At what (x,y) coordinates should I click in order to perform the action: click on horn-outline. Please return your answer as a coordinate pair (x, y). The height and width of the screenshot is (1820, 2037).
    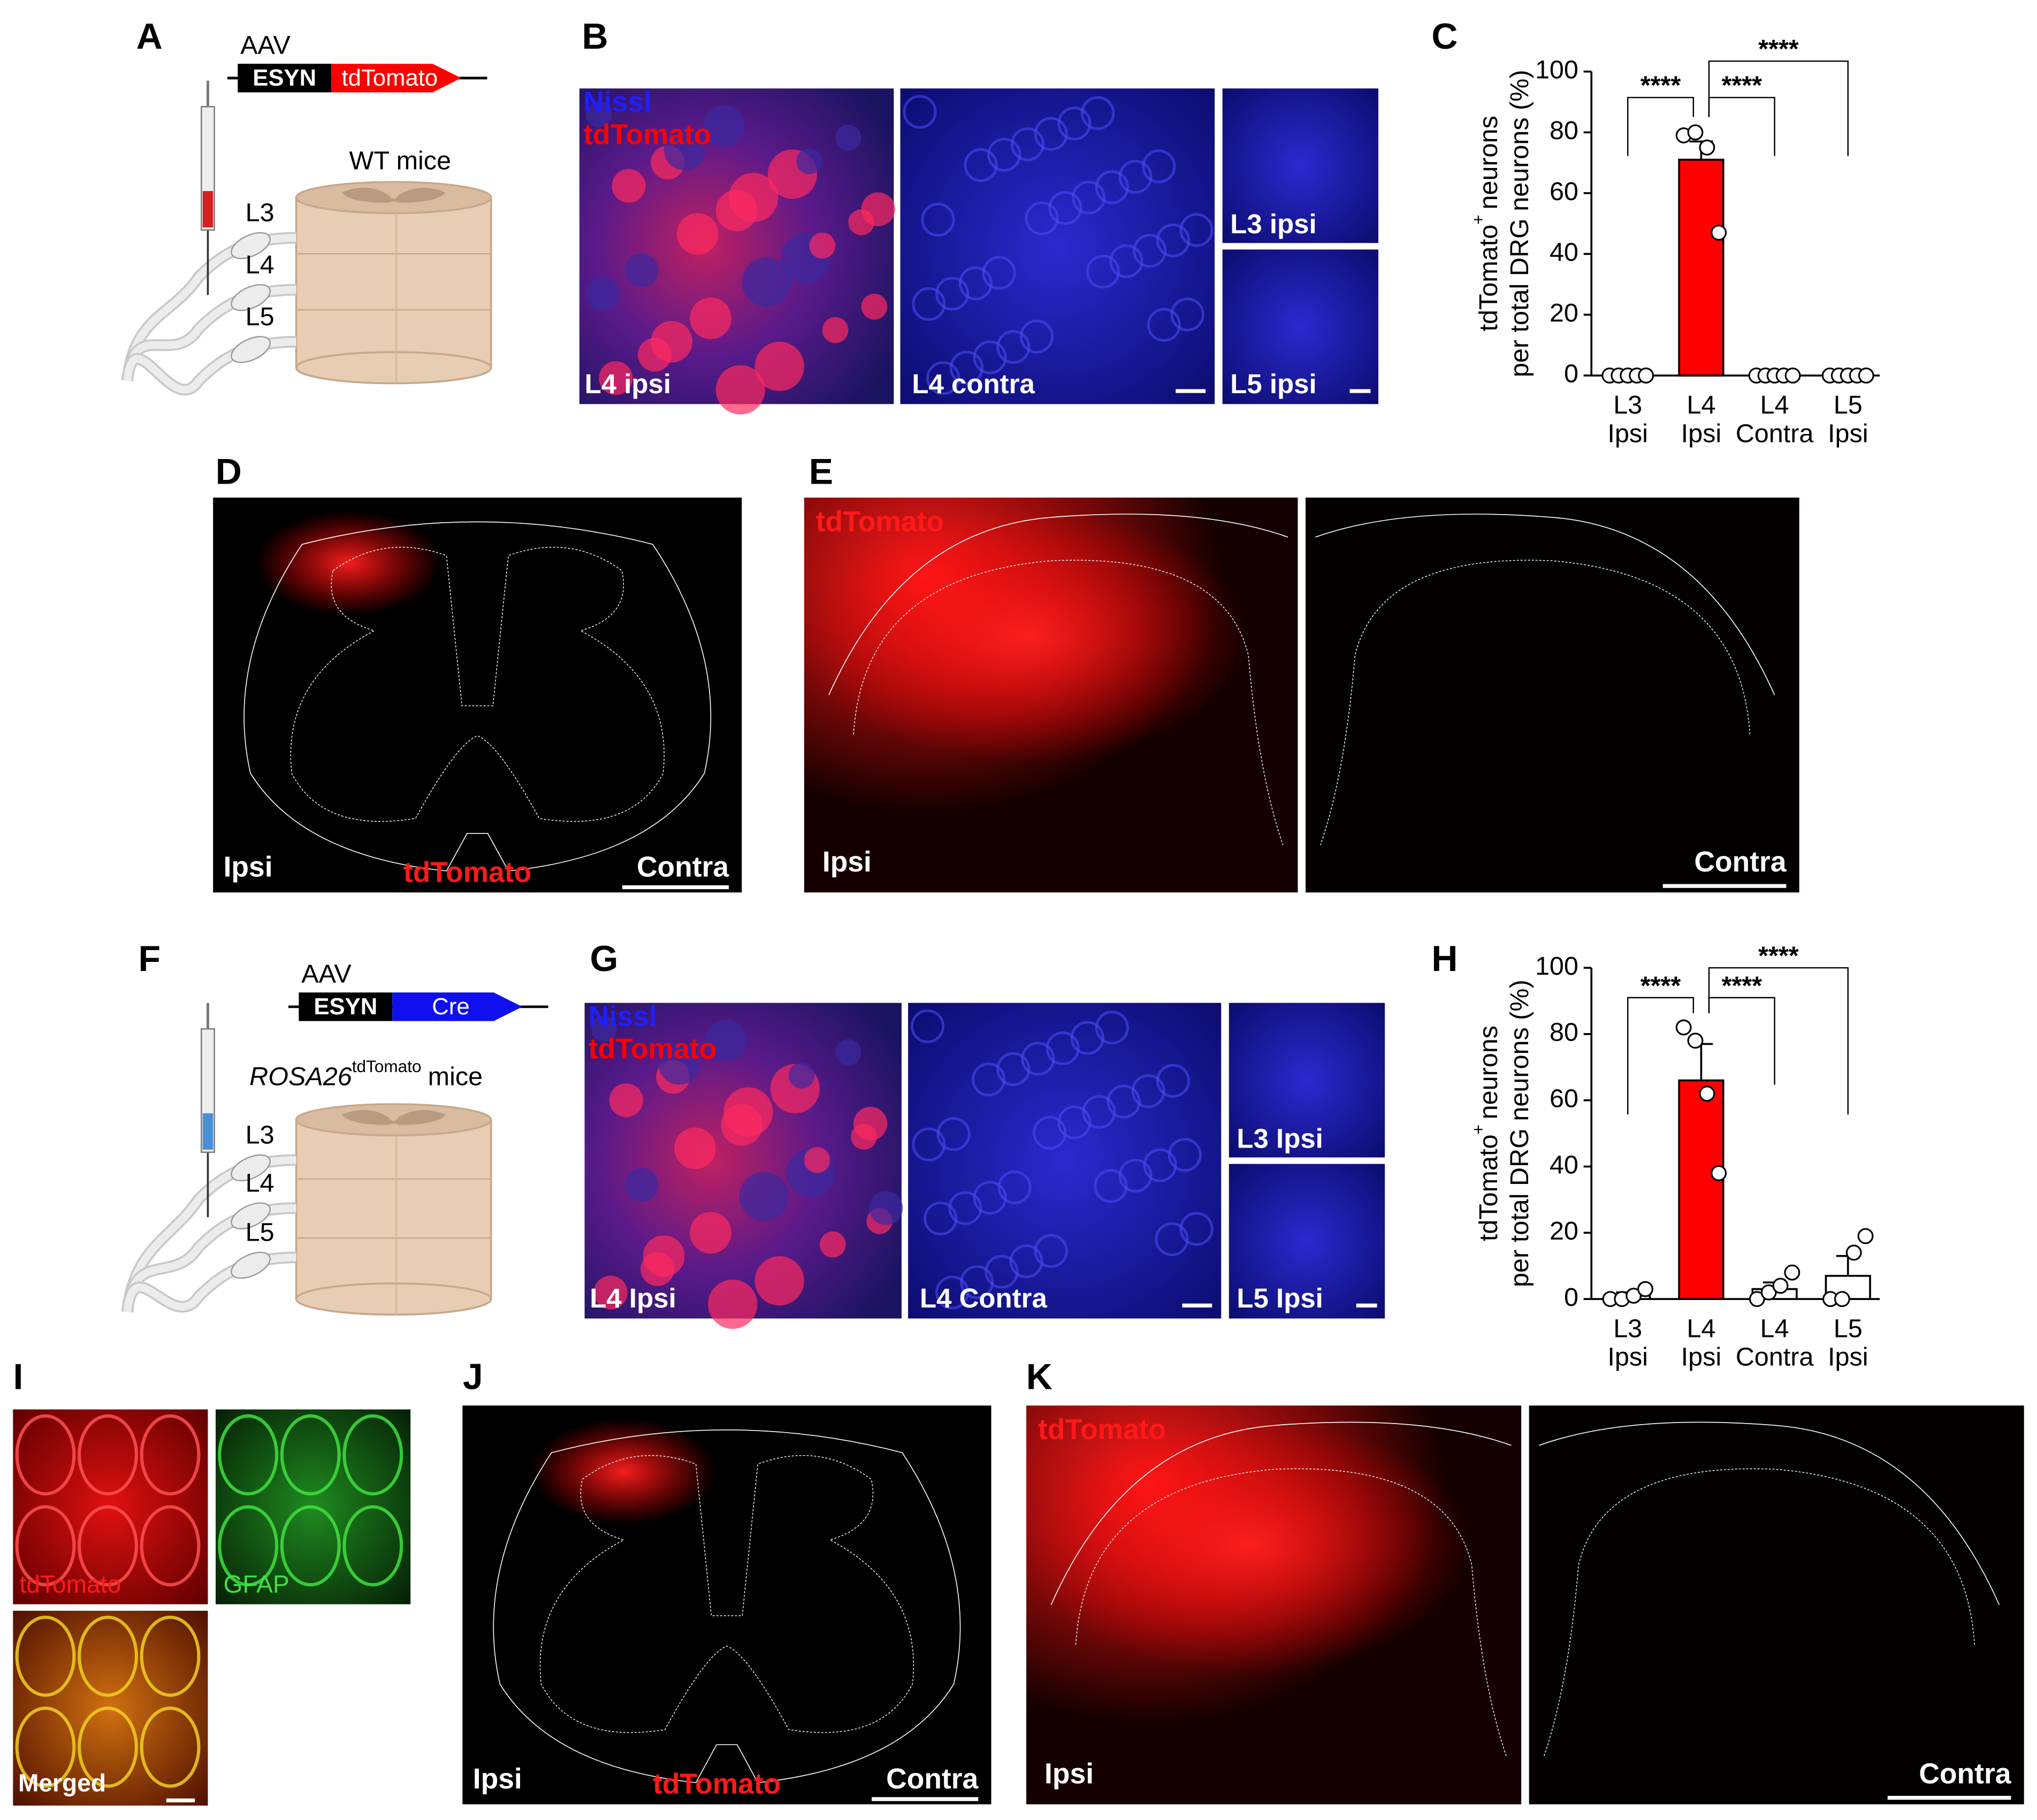
    Looking at the image, I should click on (1058, 679).